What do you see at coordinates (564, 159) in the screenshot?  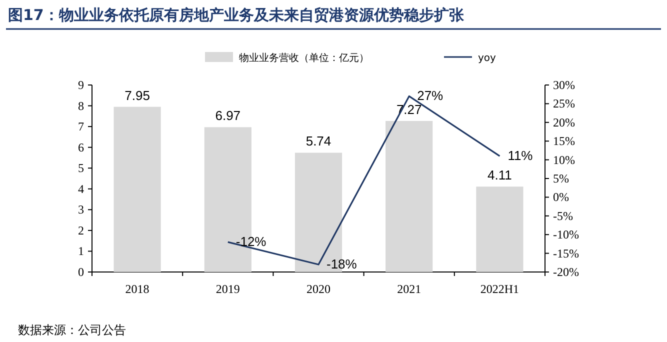 I see `y2-tick-label: 10%` at bounding box center [564, 159].